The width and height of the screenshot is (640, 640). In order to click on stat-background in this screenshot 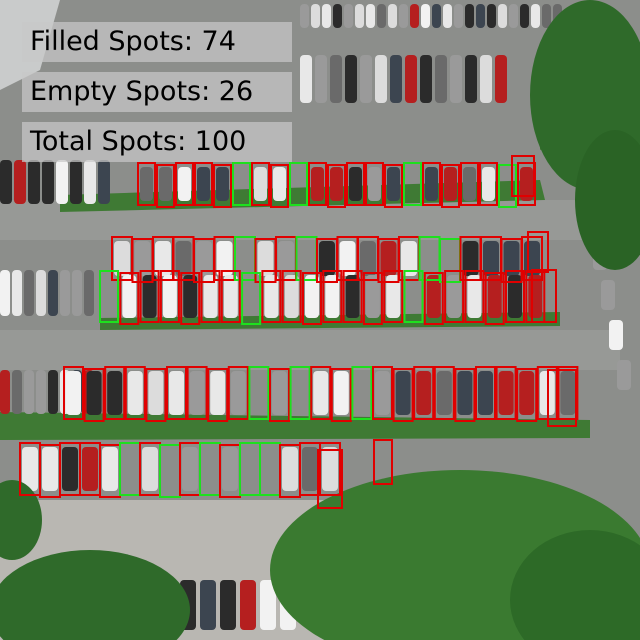, I will do `click(157, 42)`.